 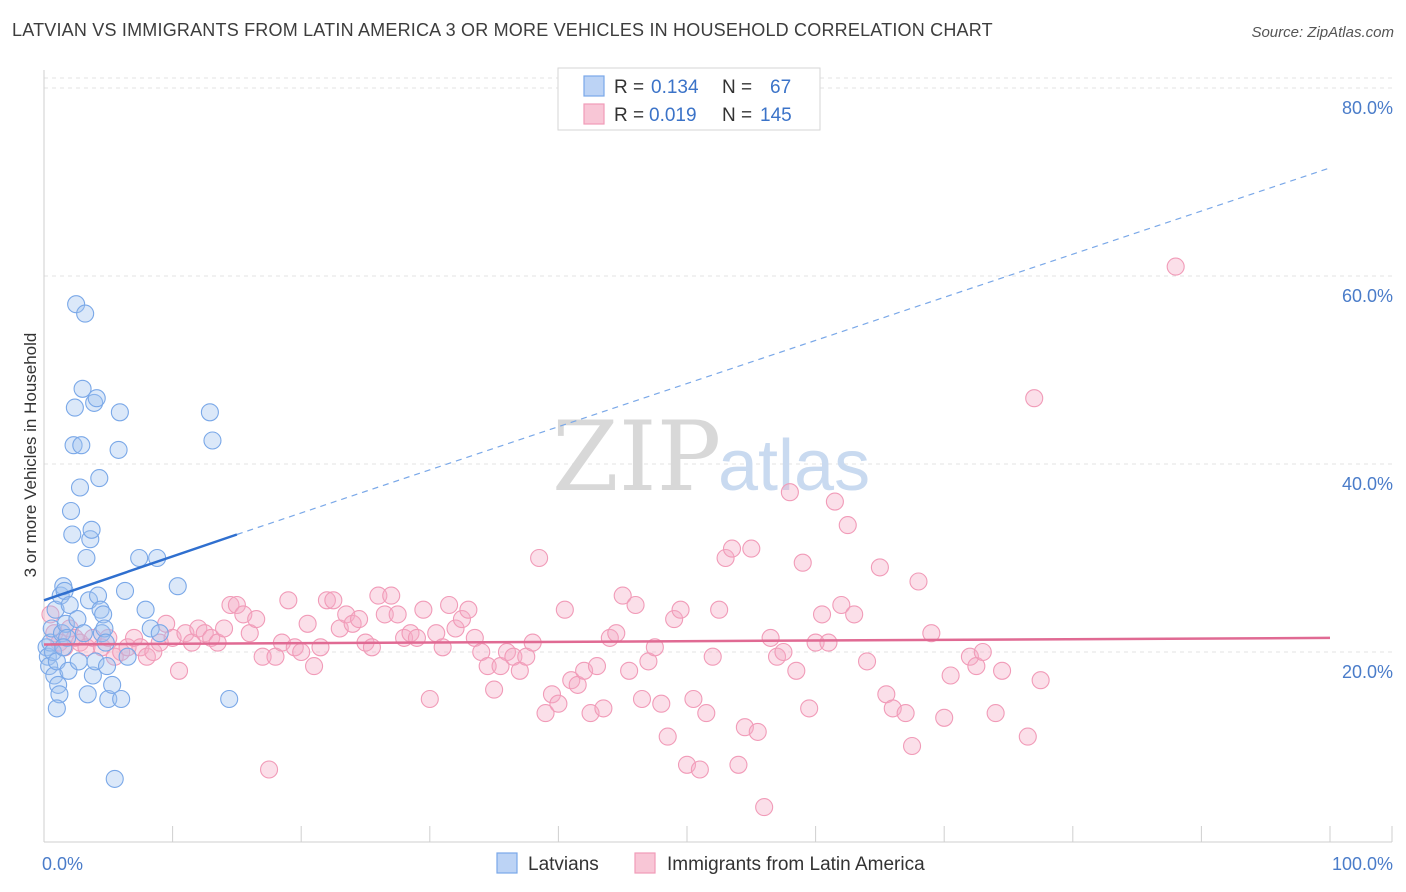 What do you see at coordinates (737, 87) in the screenshot?
I see `legend-n-label-1: N =` at bounding box center [737, 87].